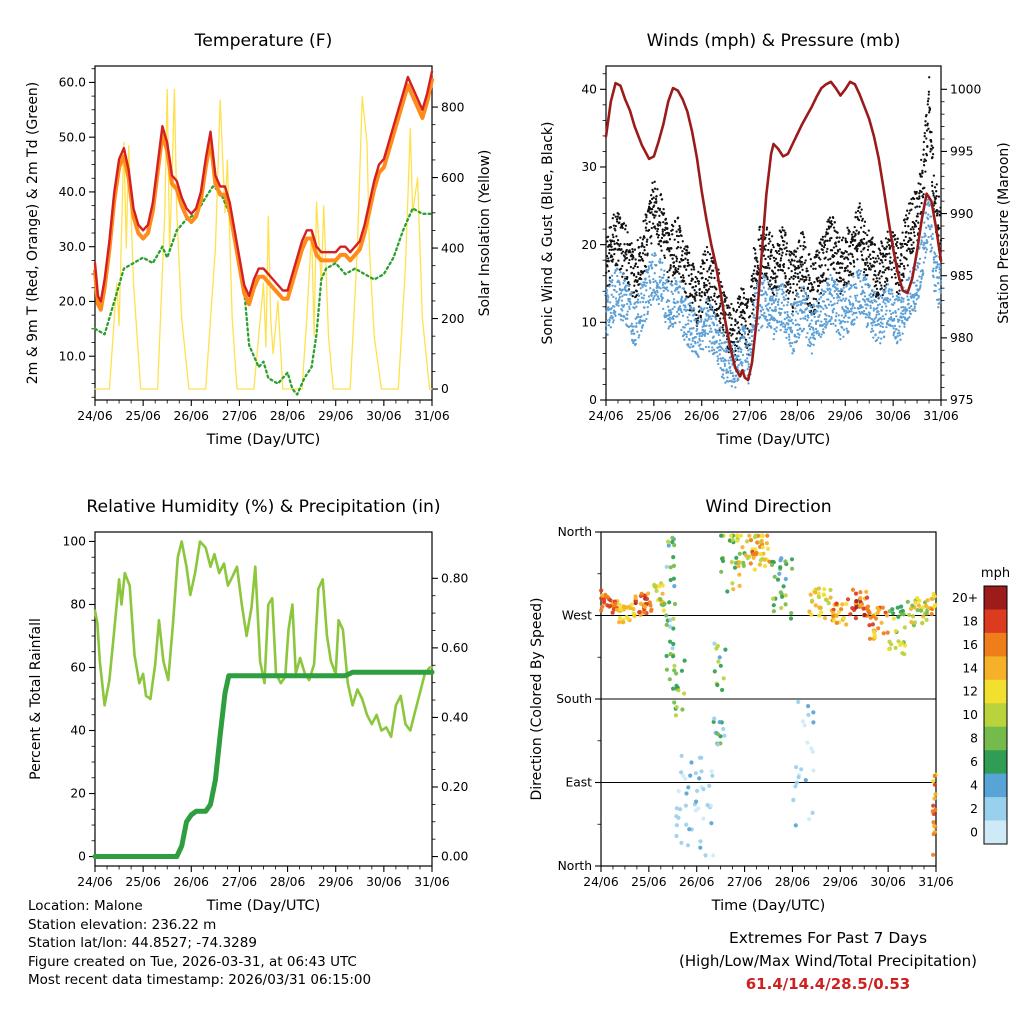 The height and width of the screenshot is (1024, 1024). What do you see at coordinates (452, 107) in the screenshot?
I see `tick-label: 800` at bounding box center [452, 107].